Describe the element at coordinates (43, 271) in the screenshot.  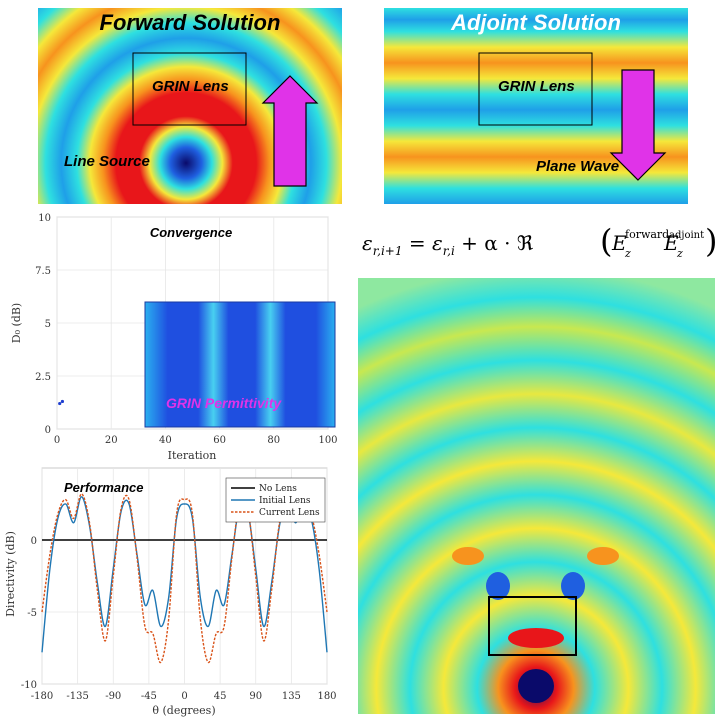
I see `y-tick-label: 7.5` at that location.